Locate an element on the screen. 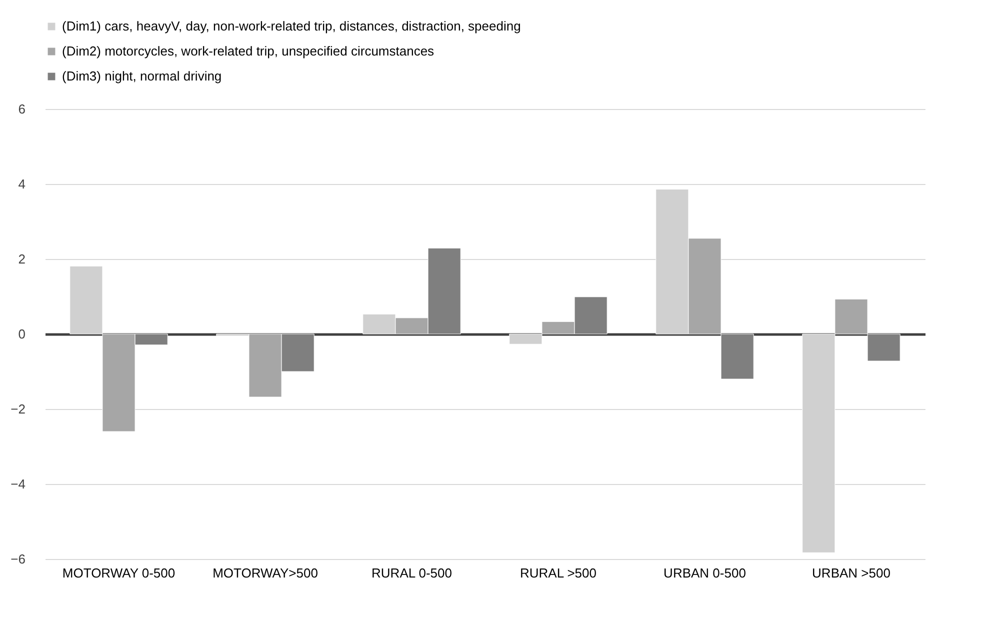 This screenshot has width=981, height=623. y-tick-label: −6 is located at coordinates (18, 559).